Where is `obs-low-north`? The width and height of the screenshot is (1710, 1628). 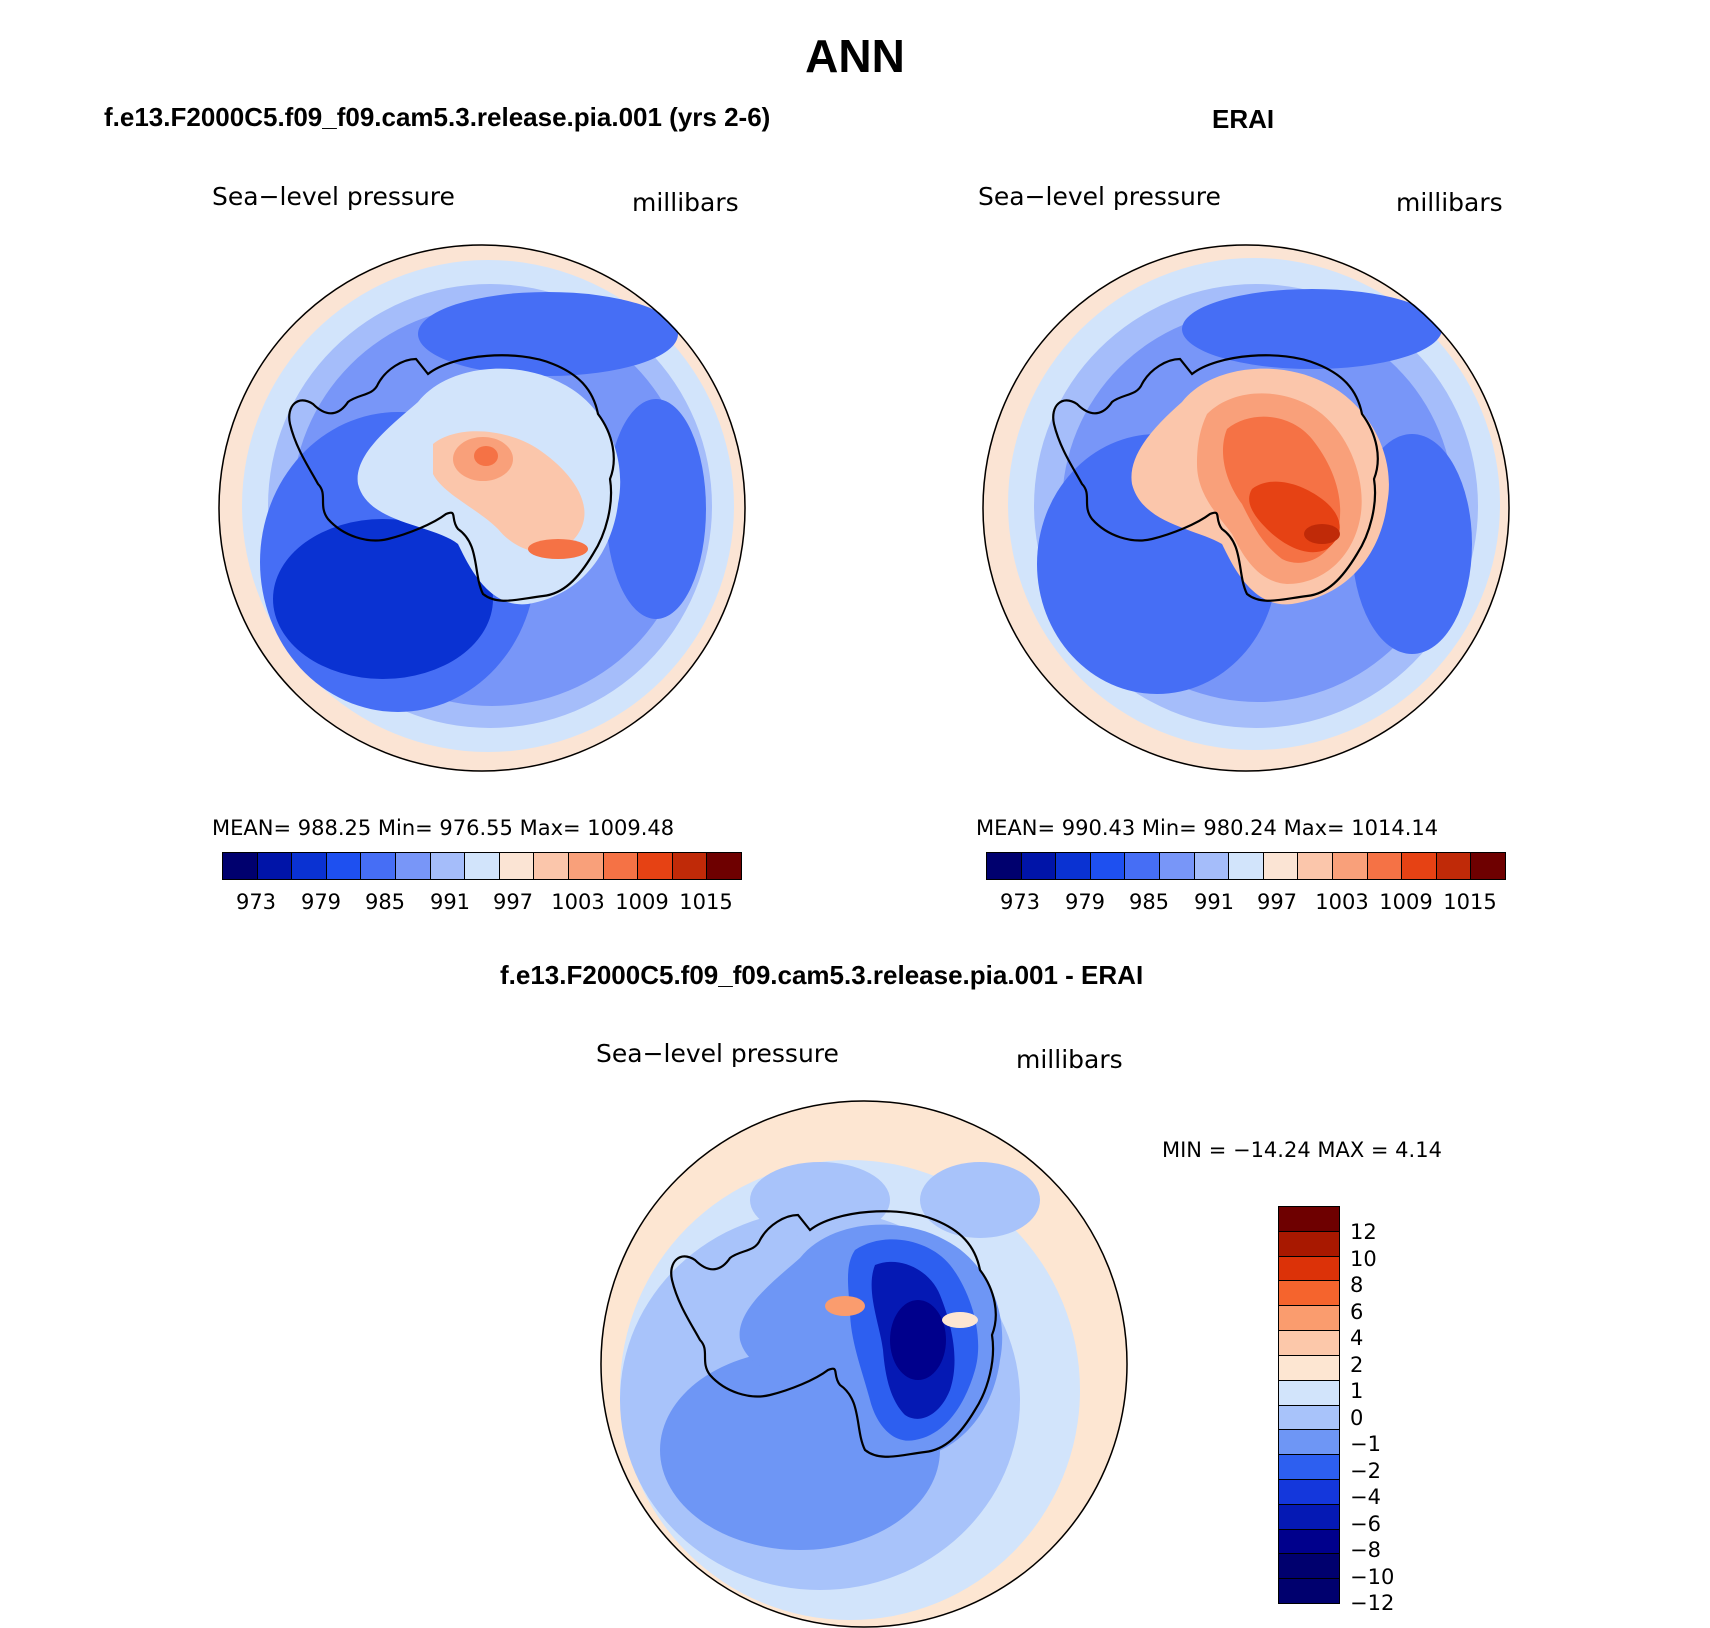
obs-low-north is located at coordinates (1312, 329).